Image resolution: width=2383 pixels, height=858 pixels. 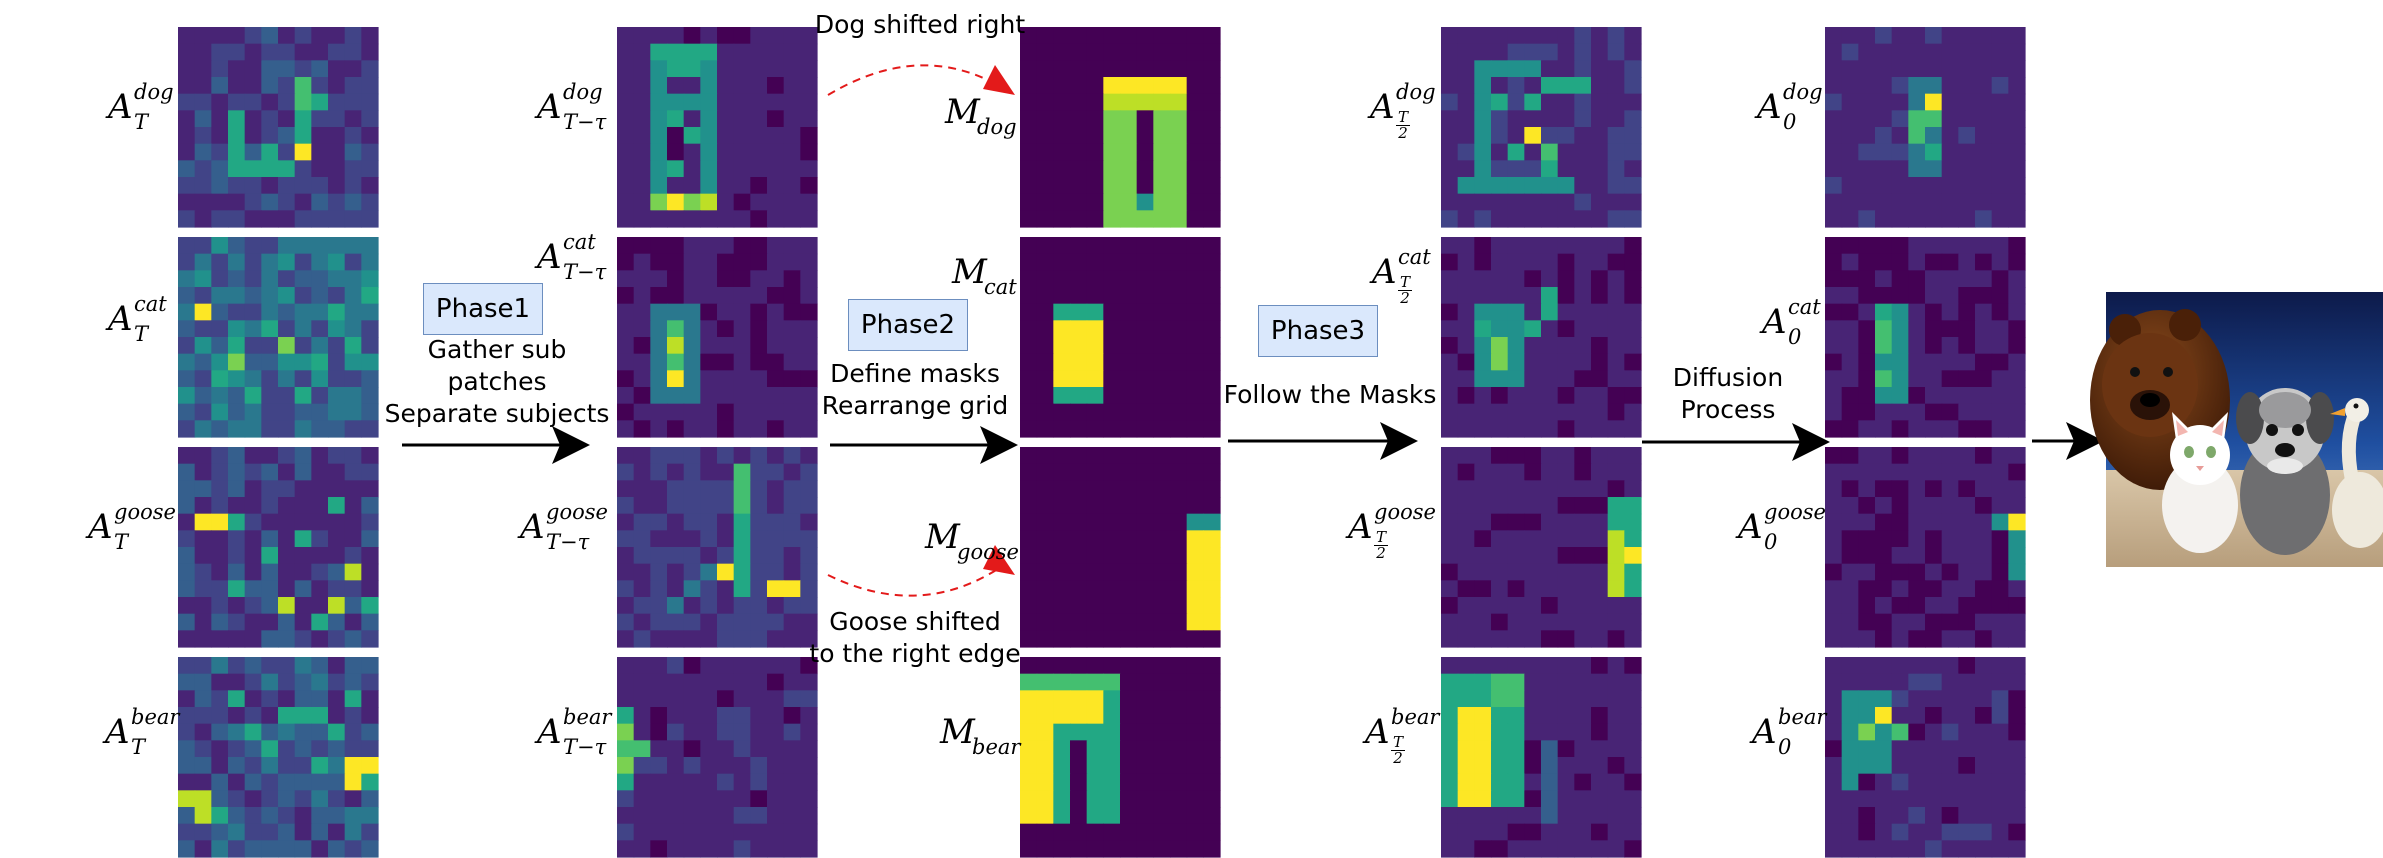 I want to click on process-arrow, so click(x=1323, y=441).